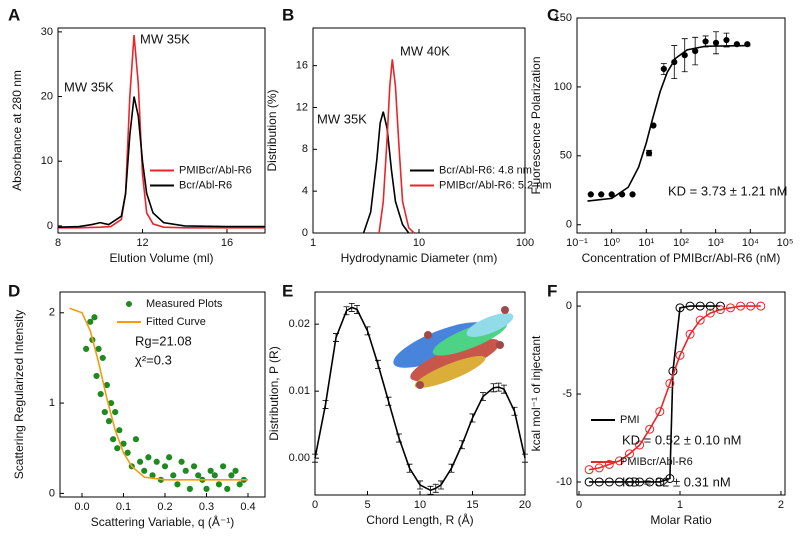  What do you see at coordinates (563, 18) in the screenshot?
I see `y-tick-label: 150` at bounding box center [563, 18].